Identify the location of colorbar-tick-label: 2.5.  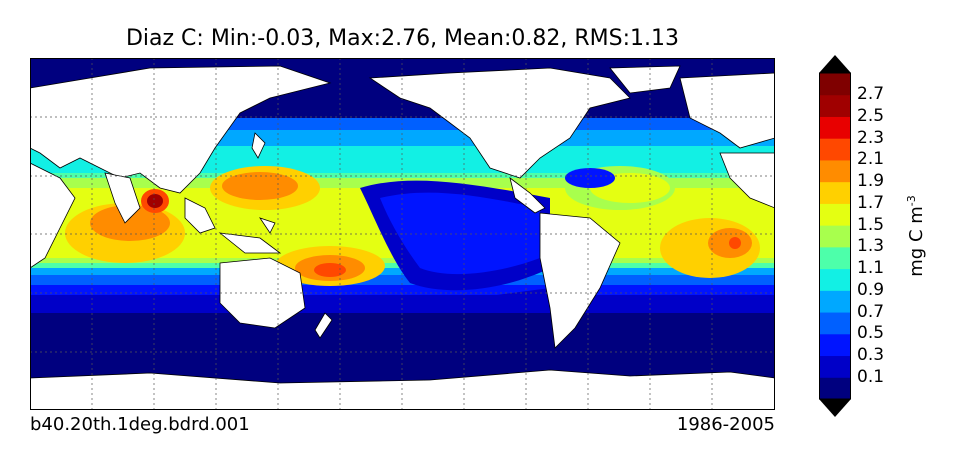
(871, 115).